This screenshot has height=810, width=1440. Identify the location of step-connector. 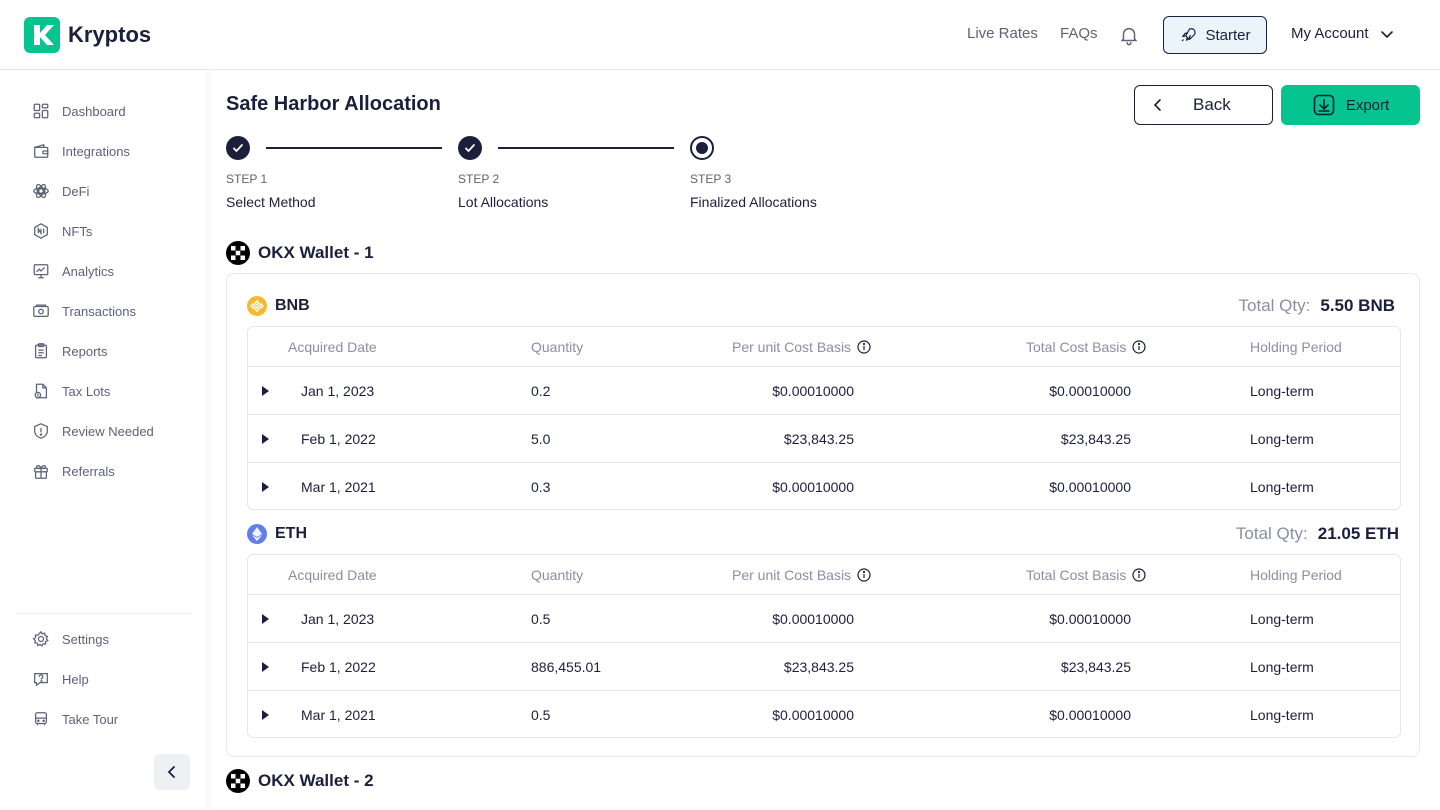
(586, 148).